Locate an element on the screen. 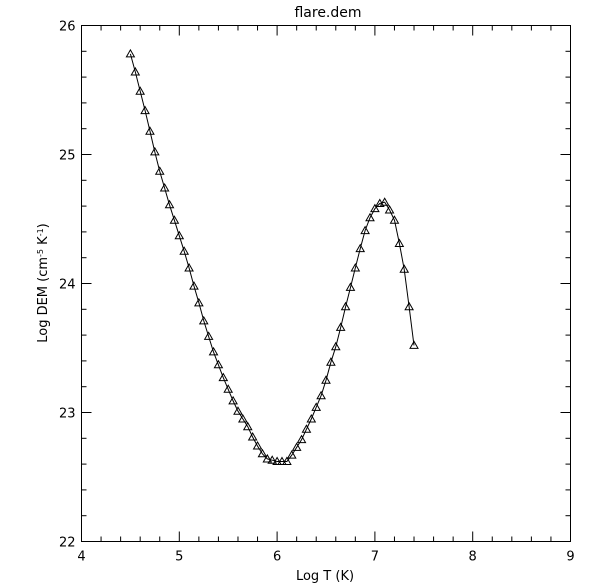 This screenshot has width=595, height=587. x-tick-label: 7 is located at coordinates (375, 557).